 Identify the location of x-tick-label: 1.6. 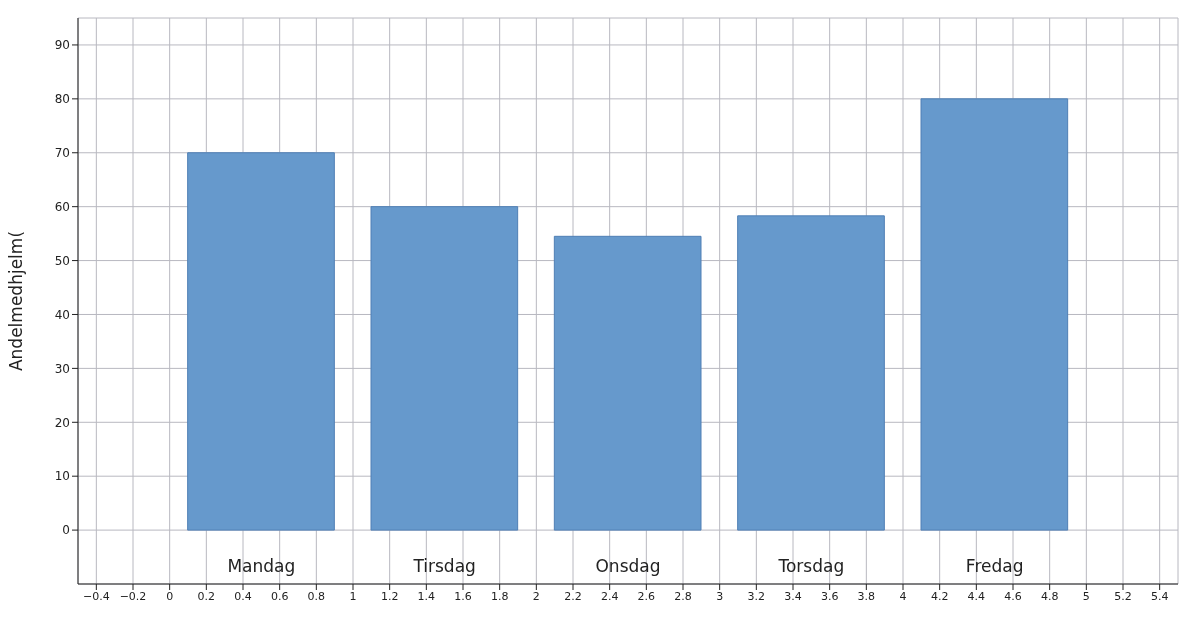
(463, 596).